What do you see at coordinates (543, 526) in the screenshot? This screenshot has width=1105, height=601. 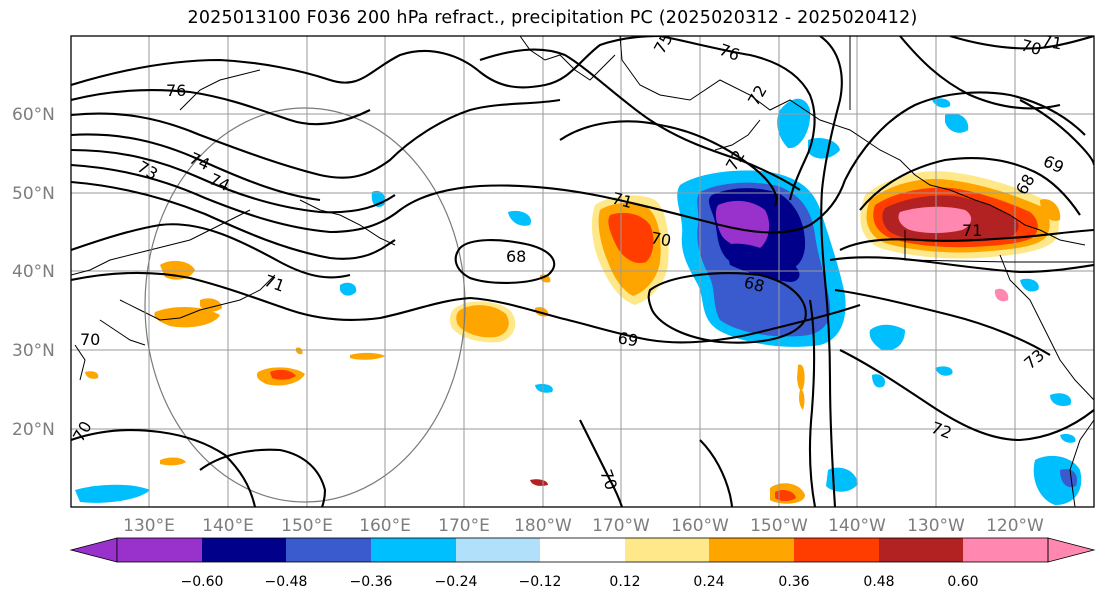 I see `lon-label: 180°W` at bounding box center [543, 526].